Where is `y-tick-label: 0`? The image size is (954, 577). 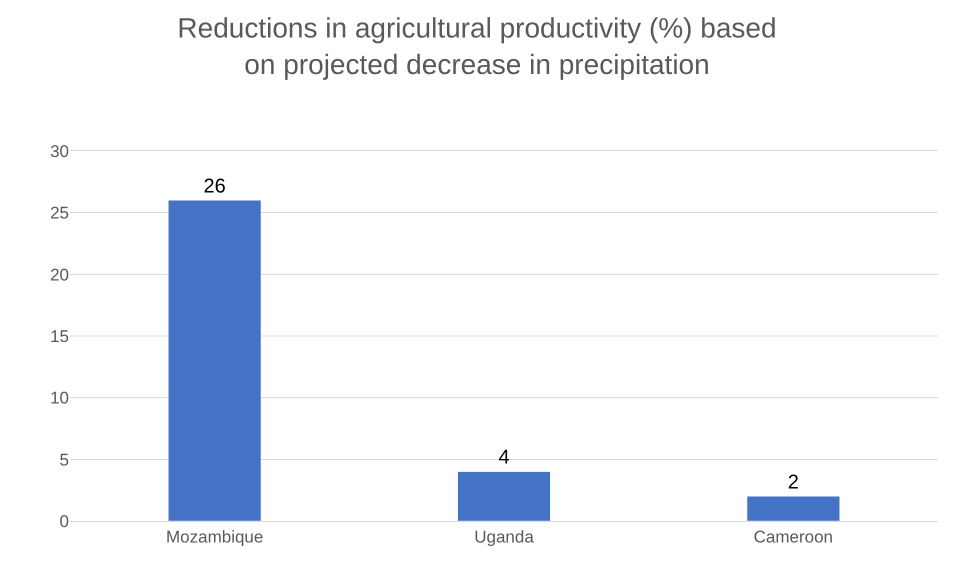
y-tick-label: 0 is located at coordinates (64, 521).